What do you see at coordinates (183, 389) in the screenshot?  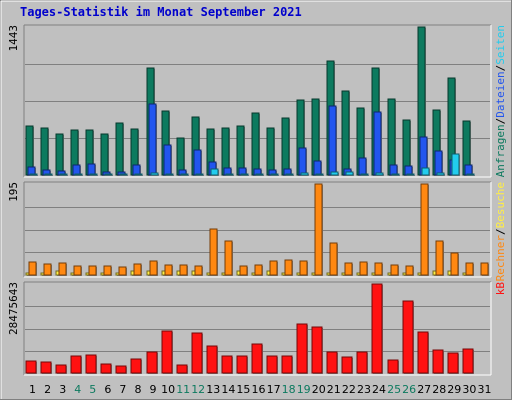 I see `x-tick-label: 11` at bounding box center [183, 389].